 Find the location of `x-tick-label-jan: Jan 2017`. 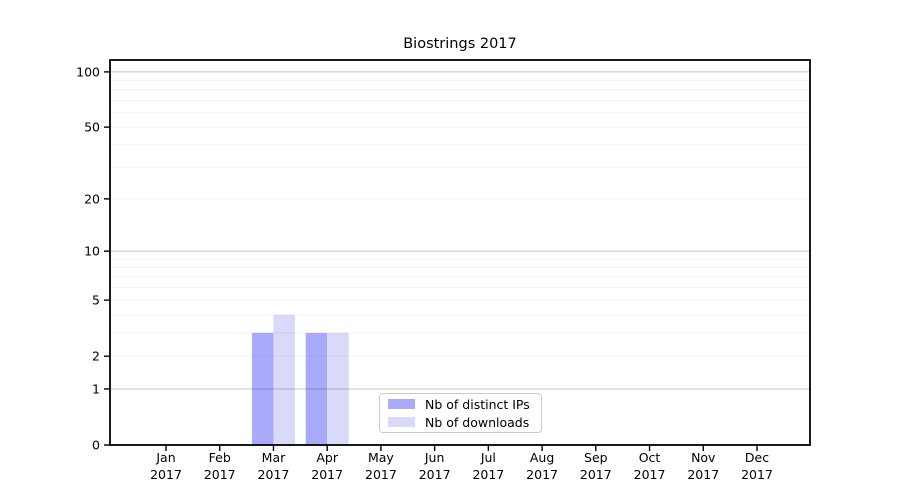

x-tick-label-jan: Jan 2017 is located at coordinates (166, 466).